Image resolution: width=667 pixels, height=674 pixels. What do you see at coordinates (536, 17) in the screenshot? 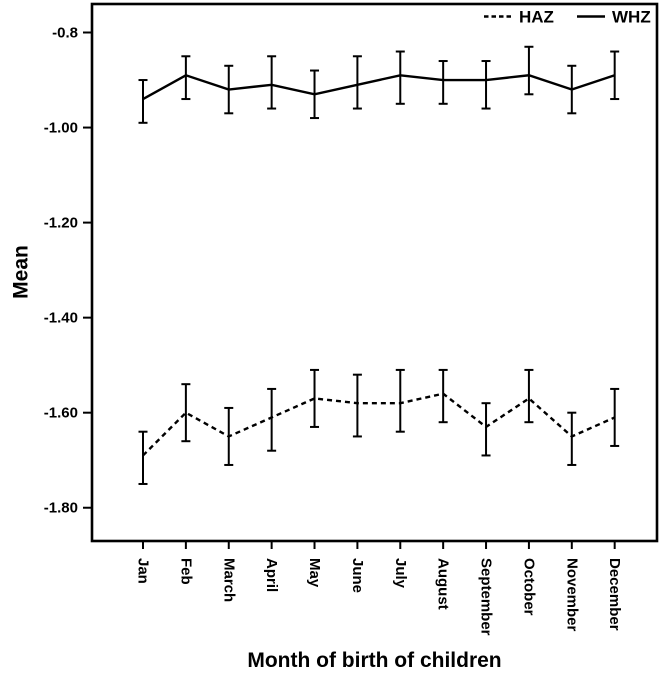
I see `legend-label-haz: HAZ` at bounding box center [536, 17].